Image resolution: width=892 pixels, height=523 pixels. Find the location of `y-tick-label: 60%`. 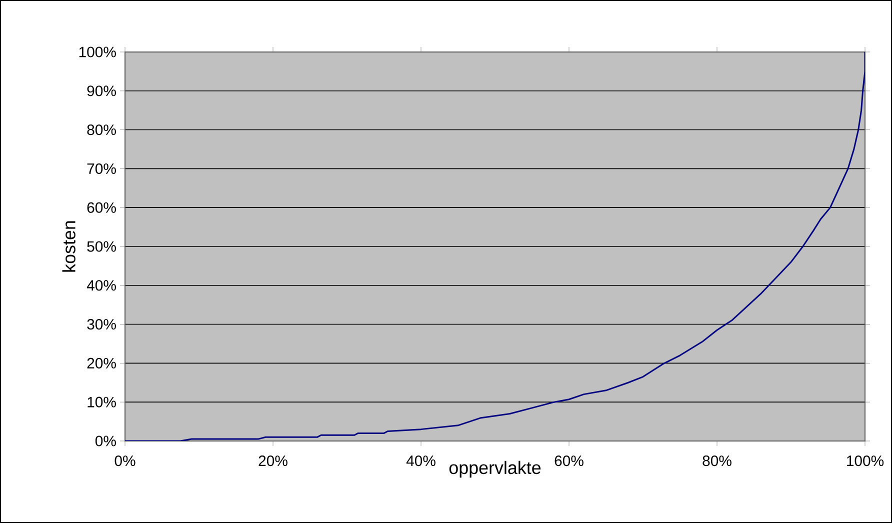

y-tick-label: 60% is located at coordinates (101, 207).